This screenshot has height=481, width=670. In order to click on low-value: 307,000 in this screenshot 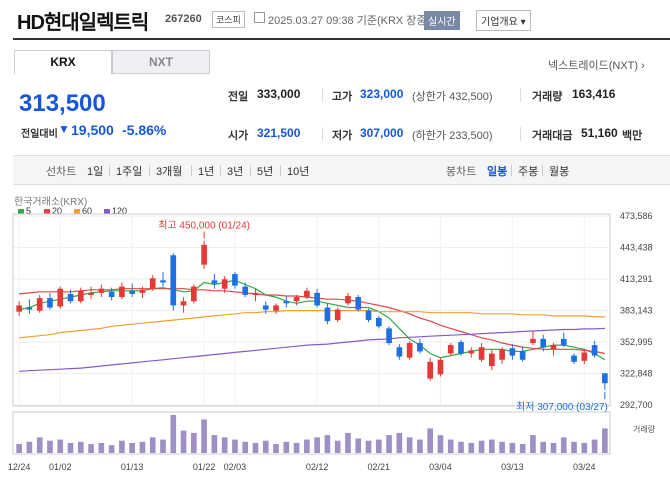, I will do `click(382, 133)`.